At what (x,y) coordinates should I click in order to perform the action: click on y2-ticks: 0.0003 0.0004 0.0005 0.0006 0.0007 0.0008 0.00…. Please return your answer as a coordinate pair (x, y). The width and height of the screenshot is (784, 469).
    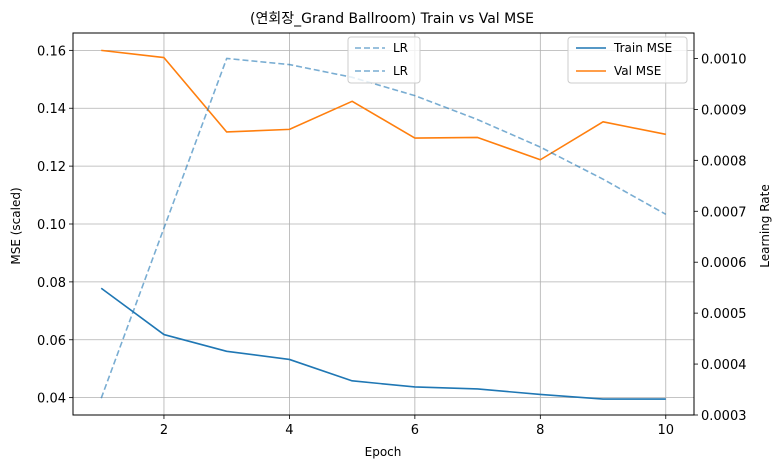
    Looking at the image, I should click on (720, 238).